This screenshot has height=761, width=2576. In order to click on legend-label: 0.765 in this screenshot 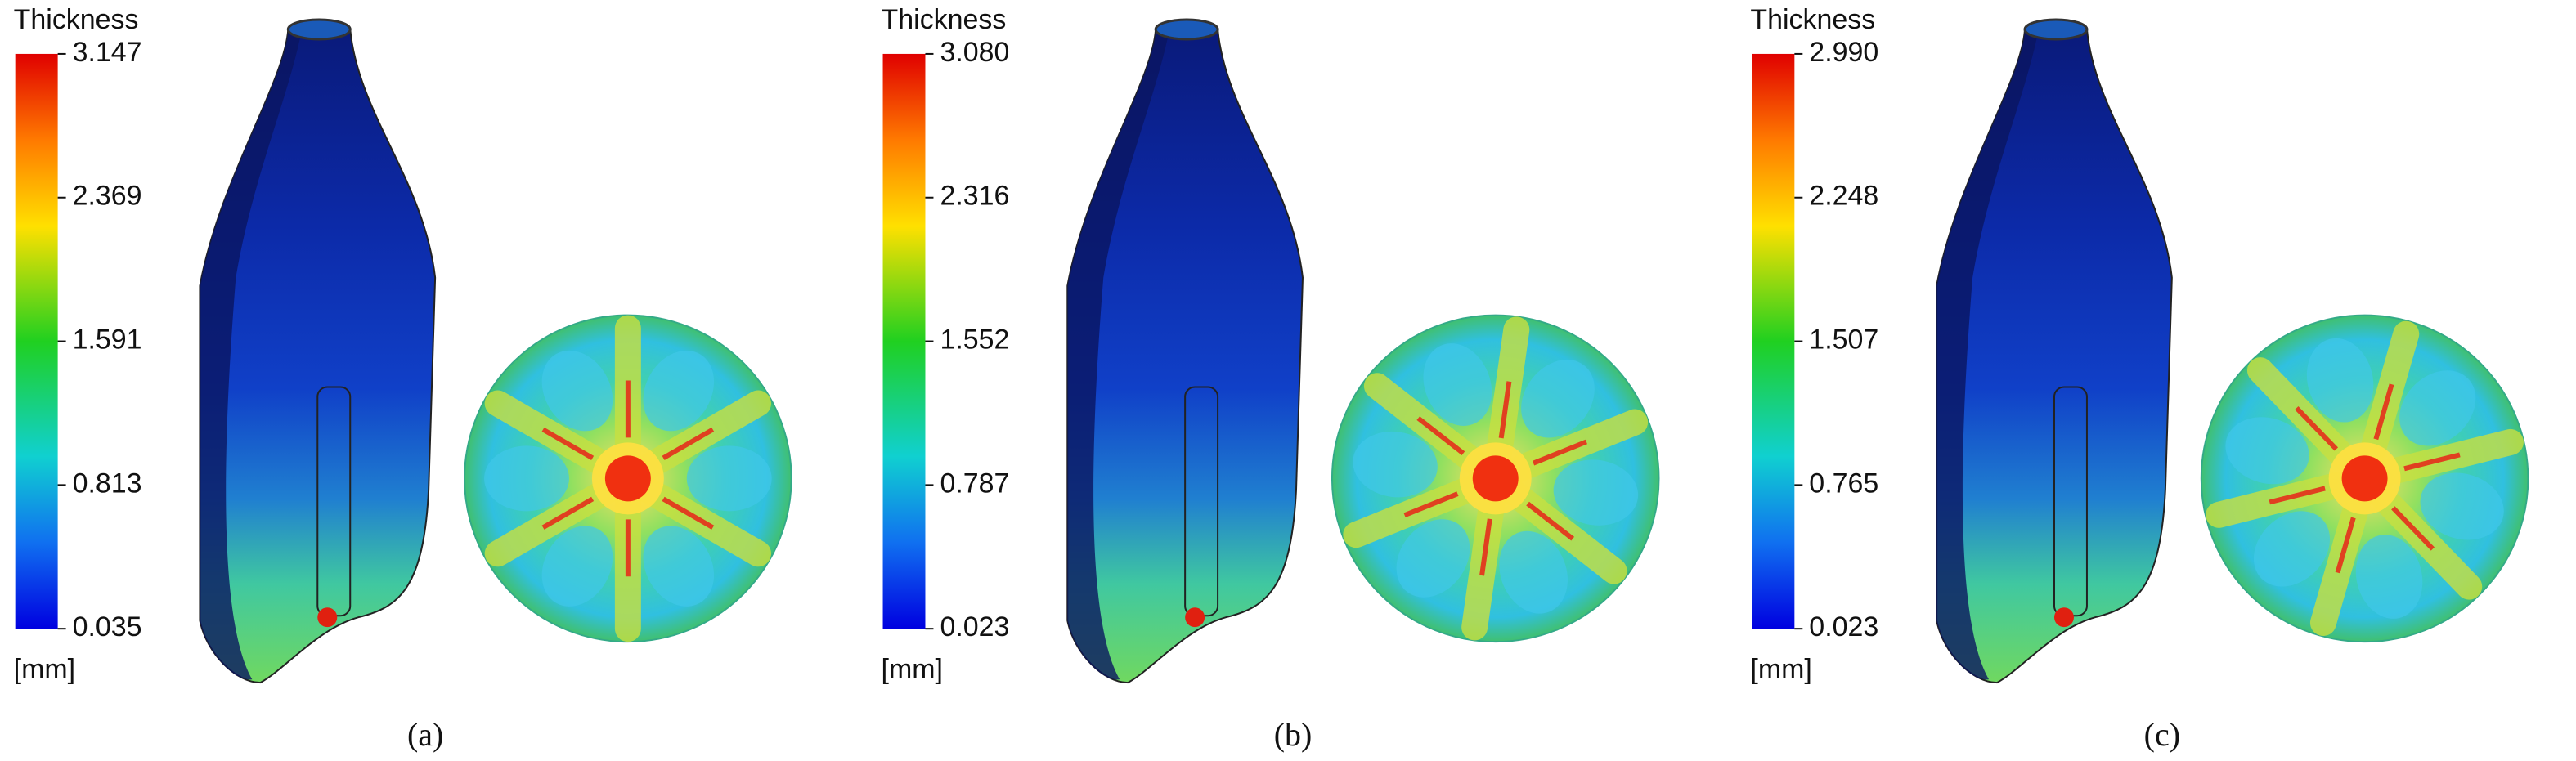, I will do `click(1844, 483)`.